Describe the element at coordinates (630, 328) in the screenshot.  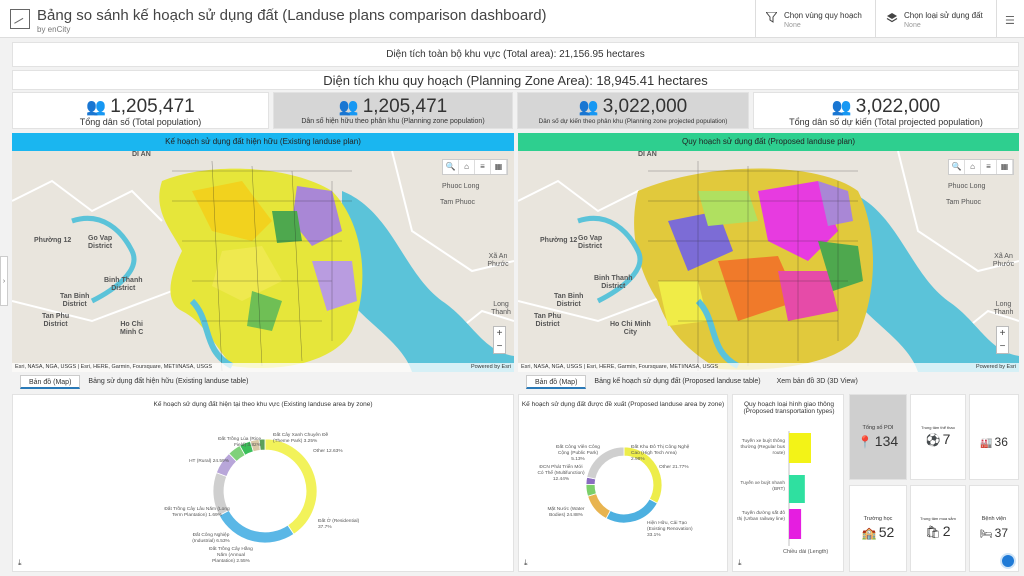
I see `place-label: Ho Chi Minh City` at that location.